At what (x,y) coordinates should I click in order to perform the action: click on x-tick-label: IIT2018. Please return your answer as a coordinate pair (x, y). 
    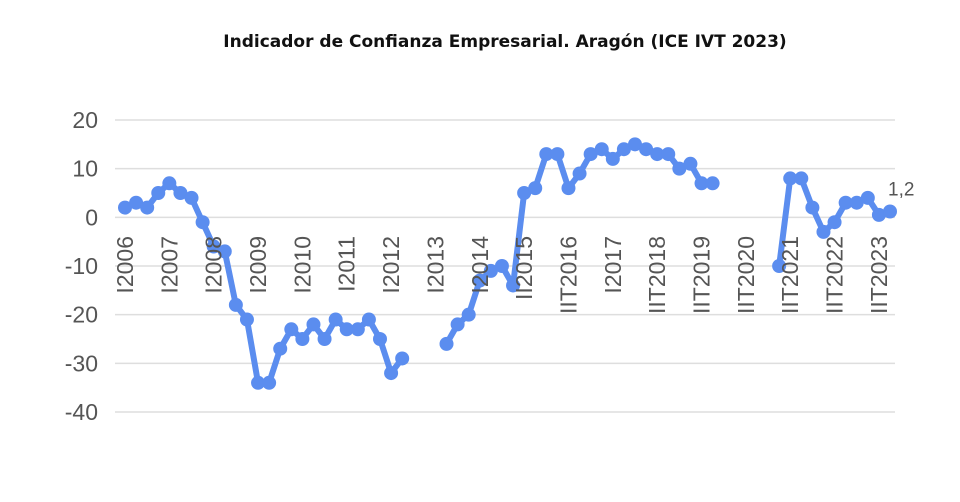
    Looking at the image, I should click on (657, 275).